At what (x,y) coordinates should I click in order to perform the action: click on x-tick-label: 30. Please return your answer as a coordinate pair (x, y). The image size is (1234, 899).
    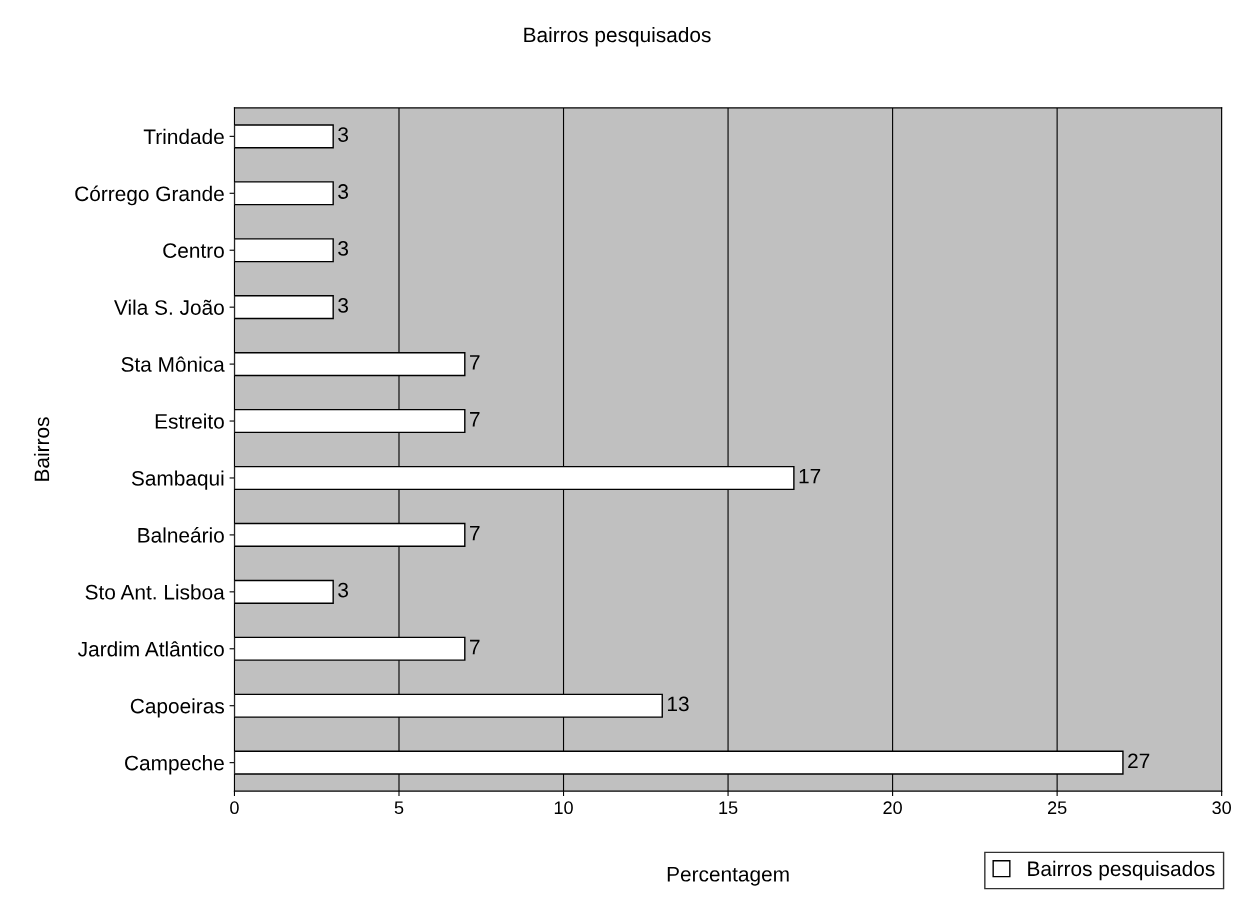
    Looking at the image, I should click on (1221, 808).